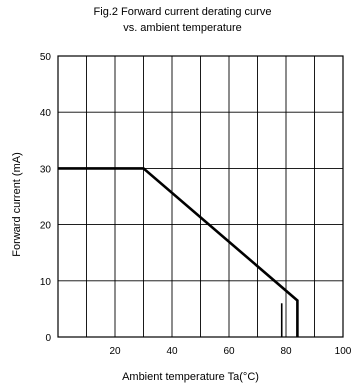  Describe the element at coordinates (172, 351) in the screenshot. I see `x-tick-label: 40` at that location.